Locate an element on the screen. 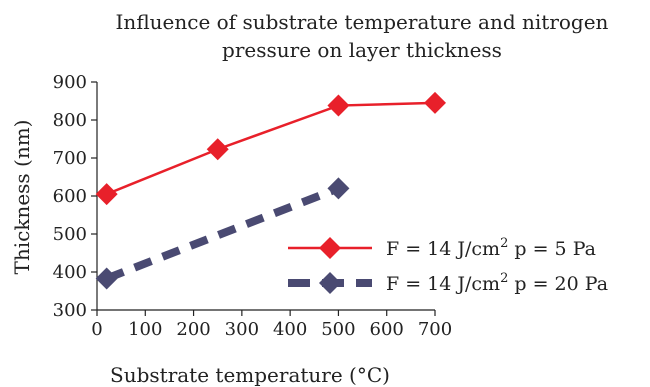 The image size is (650, 387). x-tick-label: 400 is located at coordinates (290, 329).